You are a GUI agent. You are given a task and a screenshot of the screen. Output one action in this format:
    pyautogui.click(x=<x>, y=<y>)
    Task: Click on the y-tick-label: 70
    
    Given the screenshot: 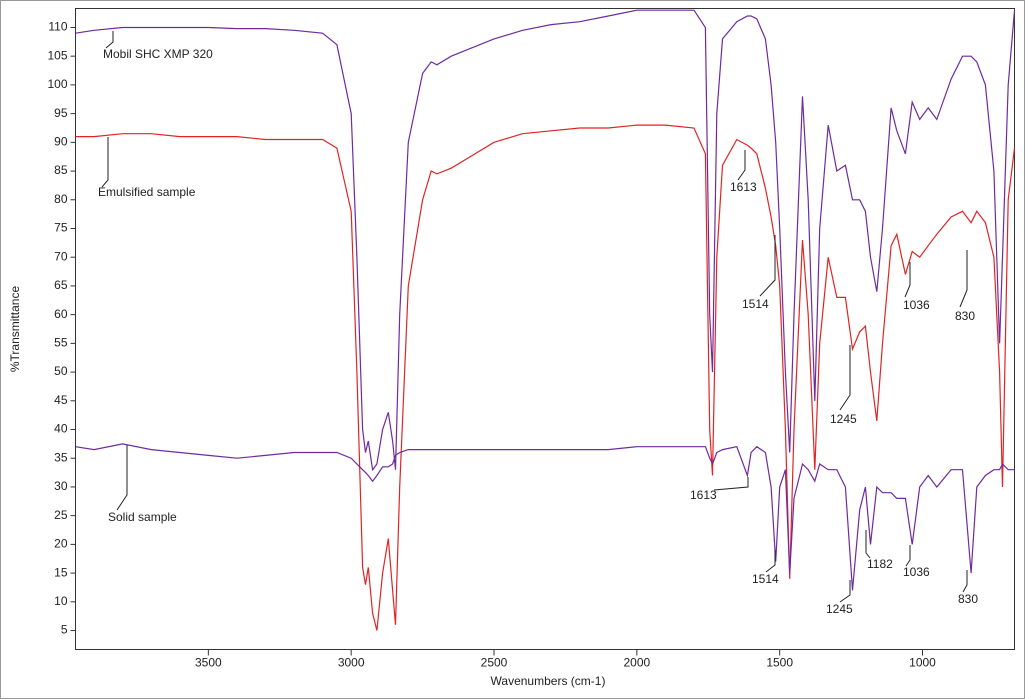 What is the action you would take?
    pyautogui.click(x=61, y=256)
    